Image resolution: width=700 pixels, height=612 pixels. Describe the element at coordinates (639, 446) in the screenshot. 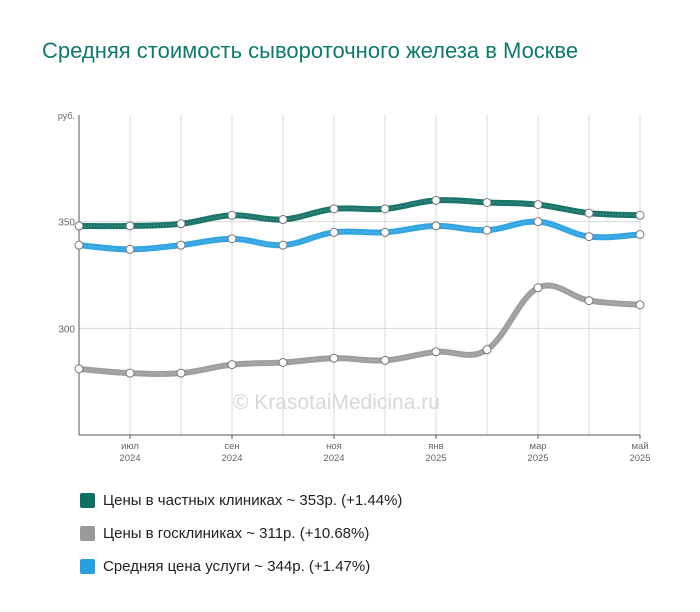

I see `x-tick-label-month: май` at that location.